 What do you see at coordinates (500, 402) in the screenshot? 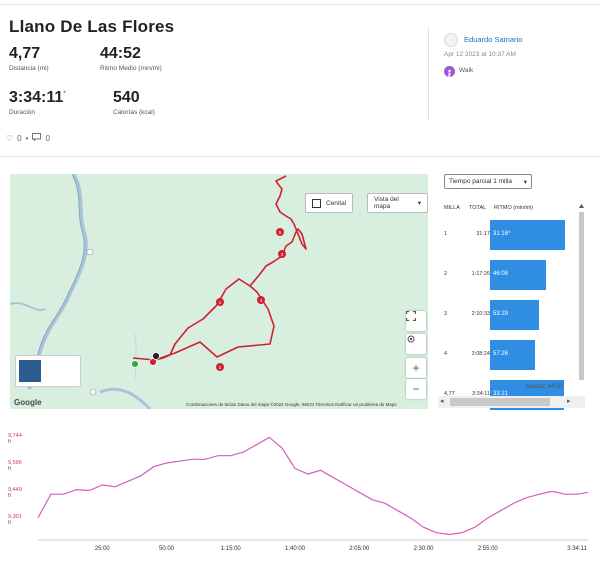
I see `scroll-thumb` at bounding box center [500, 402].